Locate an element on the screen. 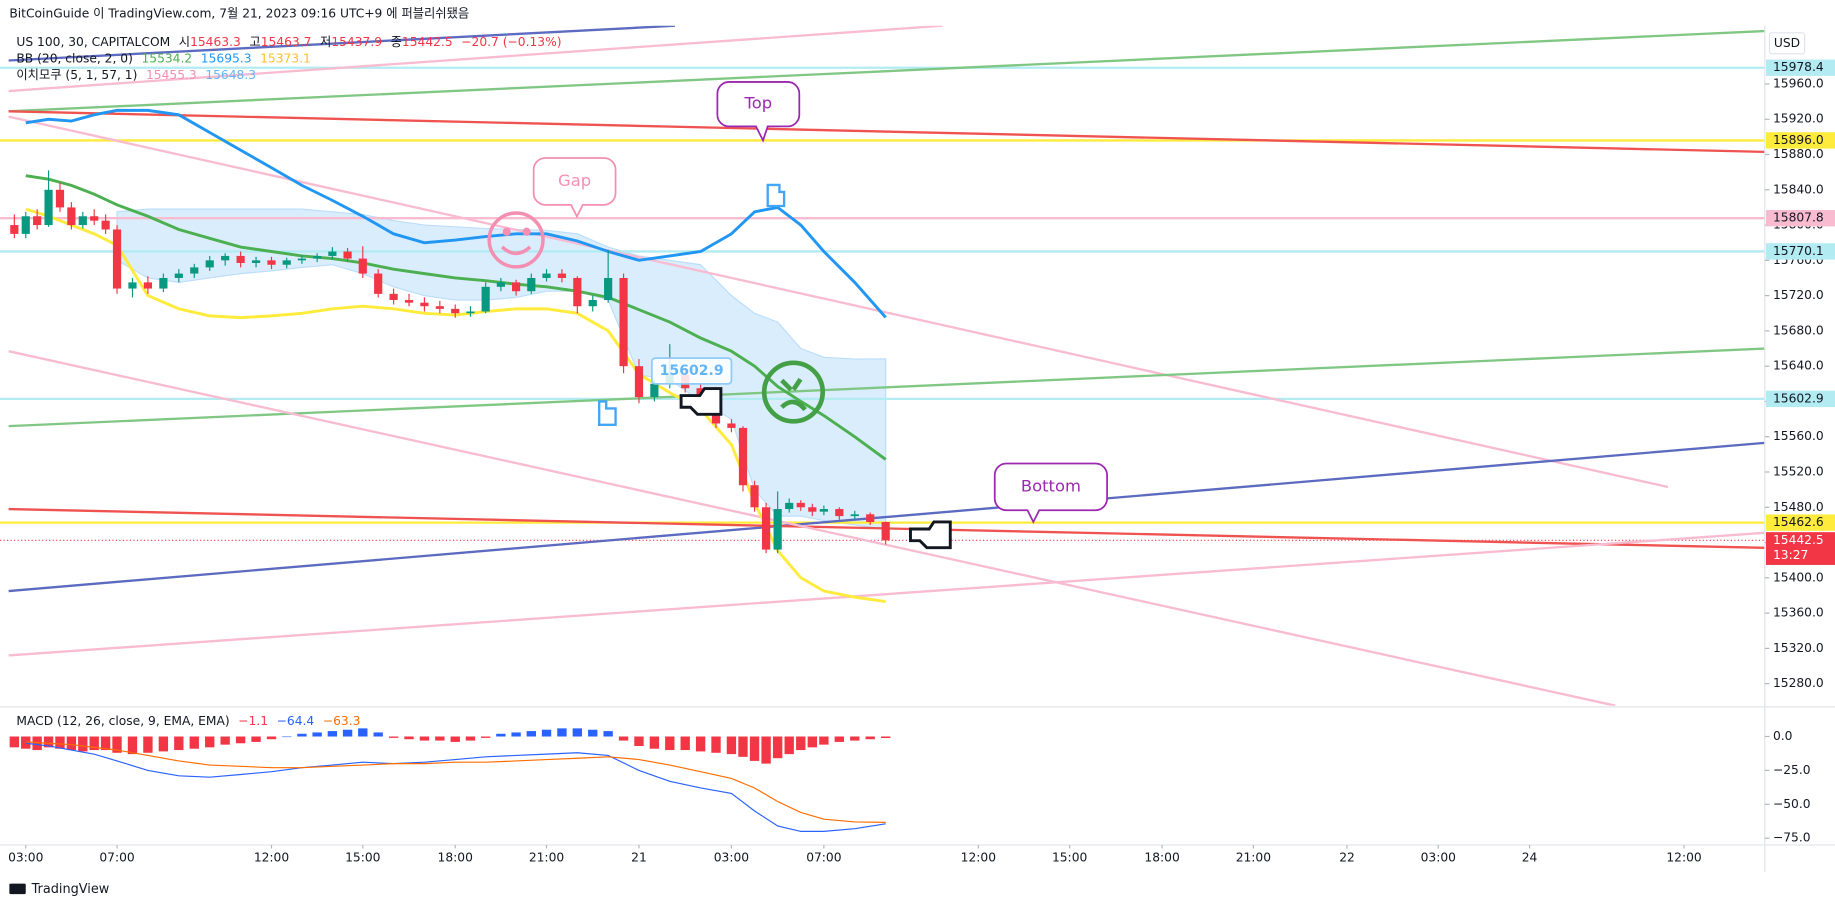 Image resolution: width=1835 pixels, height=907 pixels. ichimoku-value: 15455.3 is located at coordinates (171, 74).